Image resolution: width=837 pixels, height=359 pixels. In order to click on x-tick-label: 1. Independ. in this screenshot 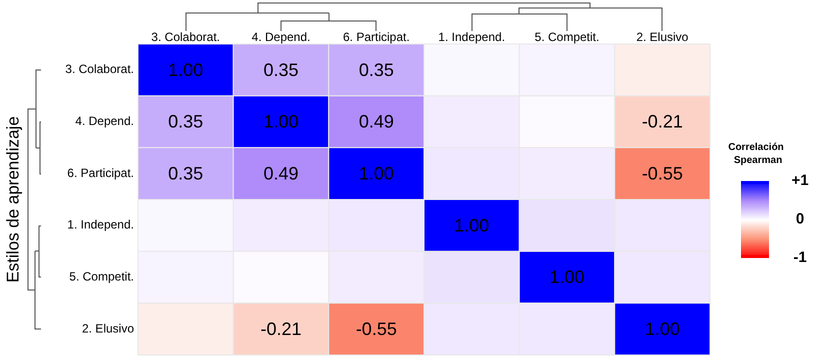, I will do `click(472, 37)`.